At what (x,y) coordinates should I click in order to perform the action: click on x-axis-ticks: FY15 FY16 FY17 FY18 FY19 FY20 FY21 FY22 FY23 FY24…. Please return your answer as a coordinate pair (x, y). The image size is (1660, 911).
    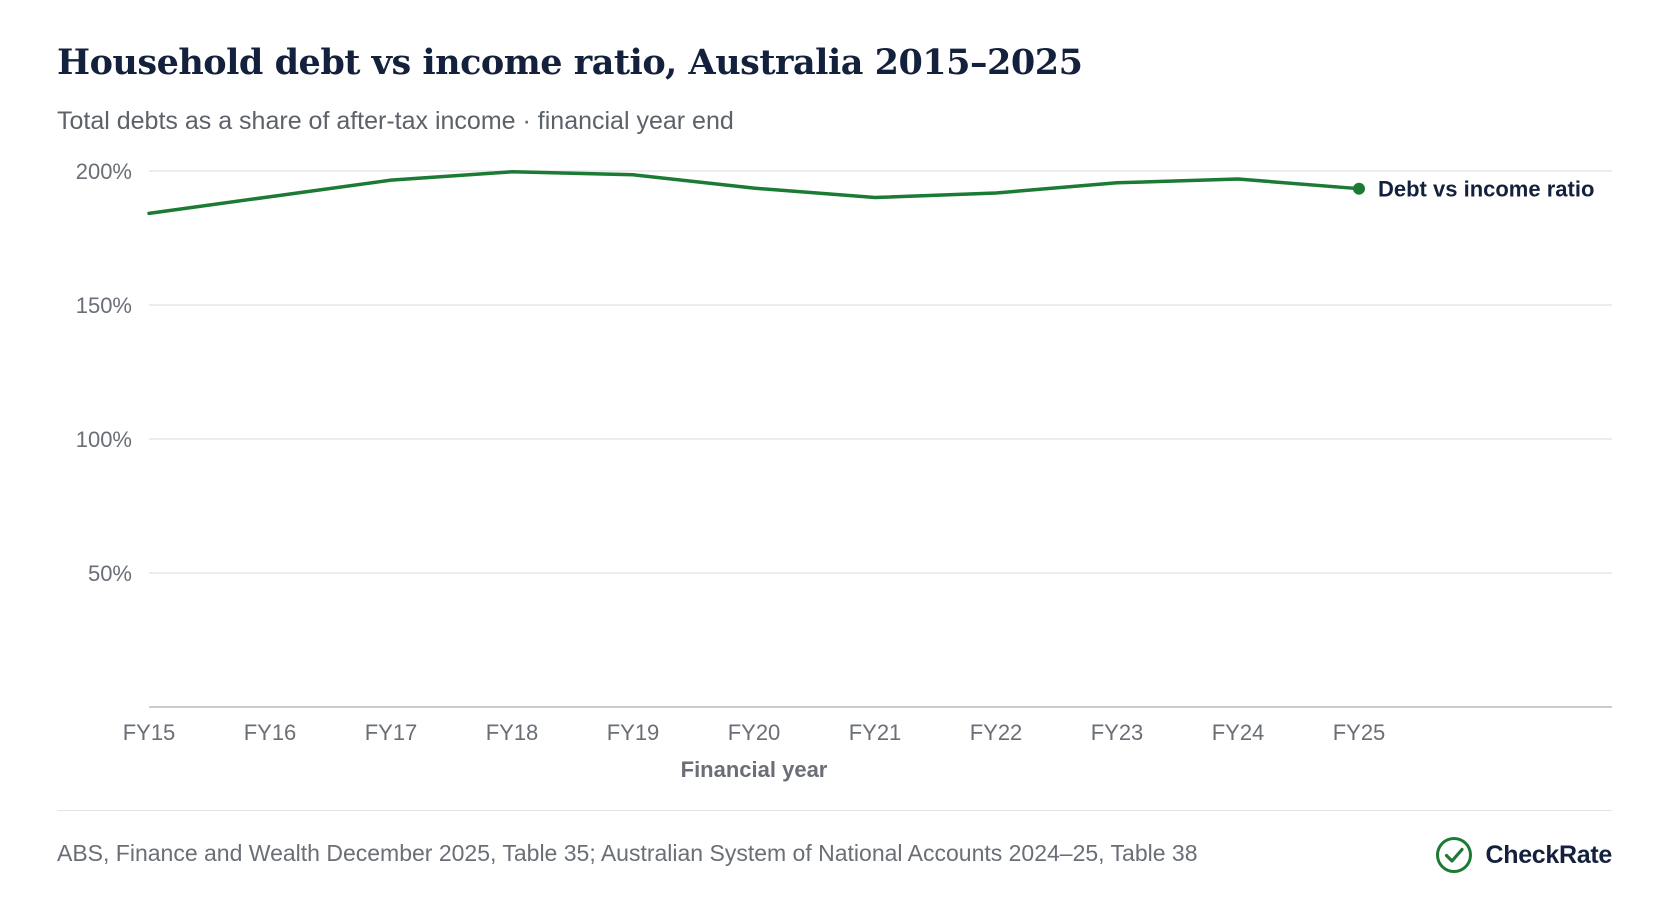
    Looking at the image, I should click on (754, 732).